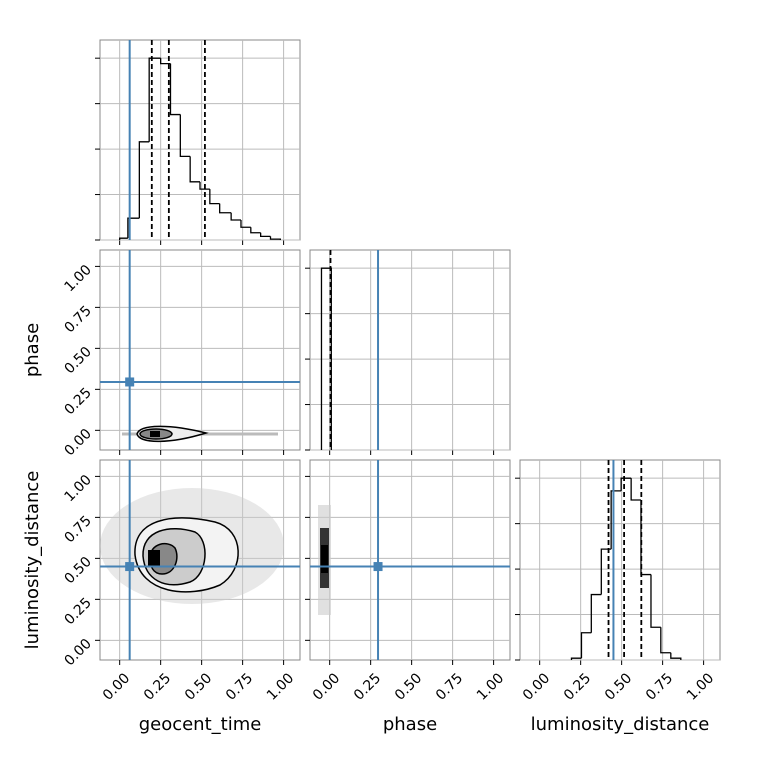 This screenshot has height=760, width=760. Describe the element at coordinates (410, 724) in the screenshot. I see `x-axis-label: phase` at that location.